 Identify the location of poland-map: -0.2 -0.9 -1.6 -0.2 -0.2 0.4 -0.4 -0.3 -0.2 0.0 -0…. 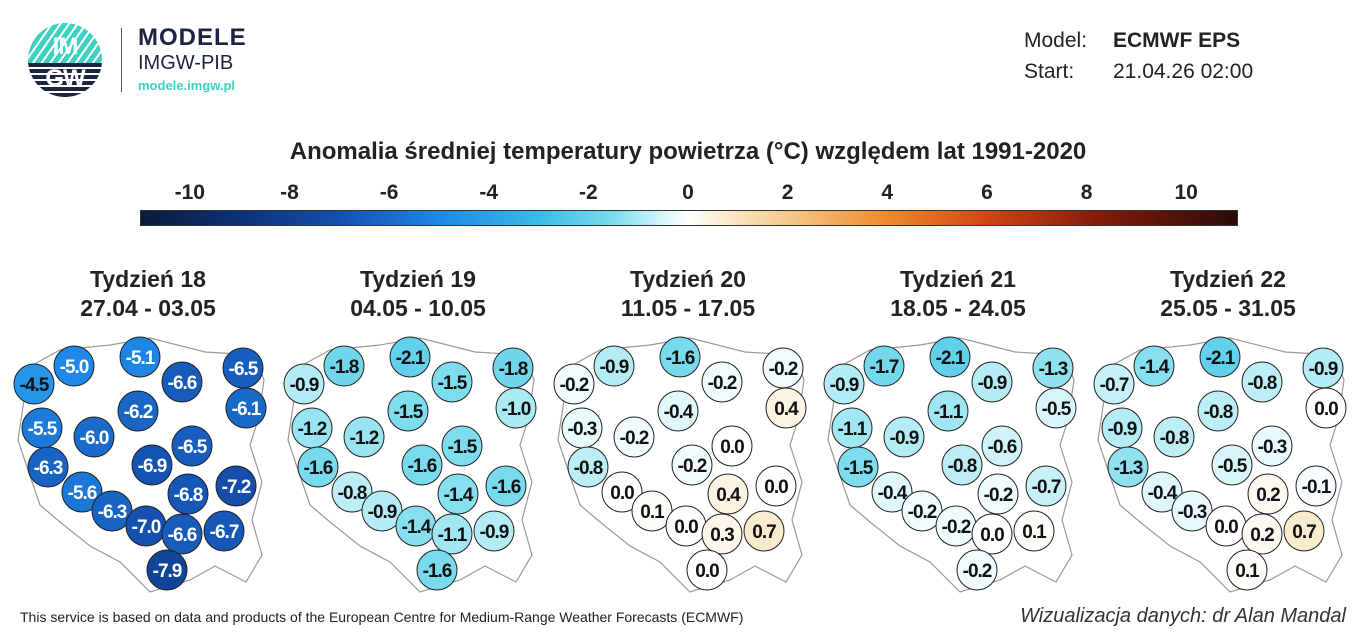
(680, 464).